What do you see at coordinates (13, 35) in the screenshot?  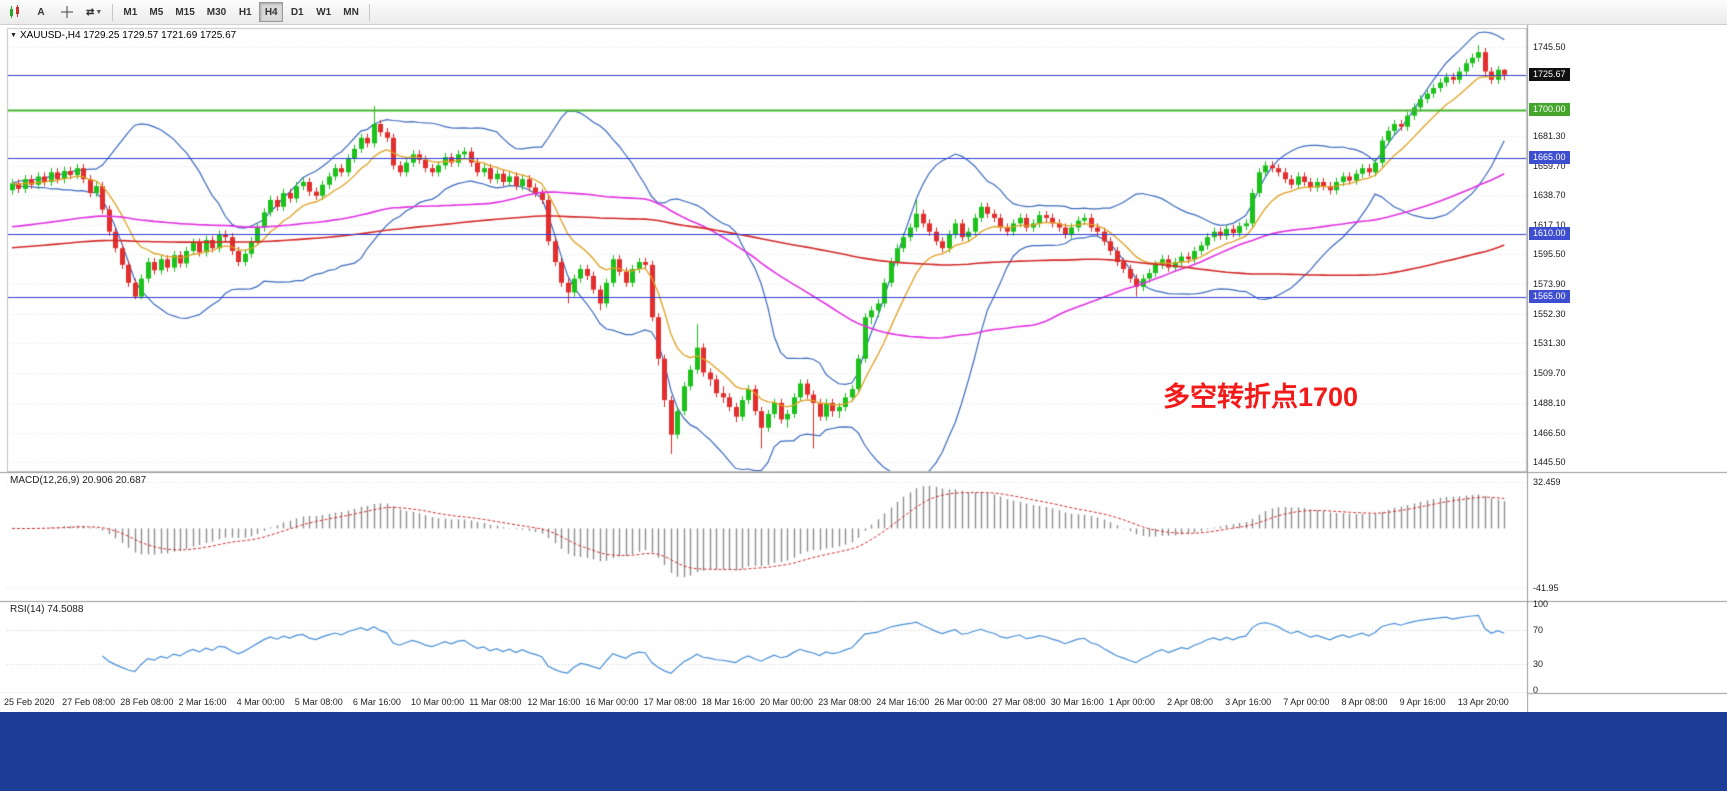 I see `chart-selector-icon: ▼` at bounding box center [13, 35].